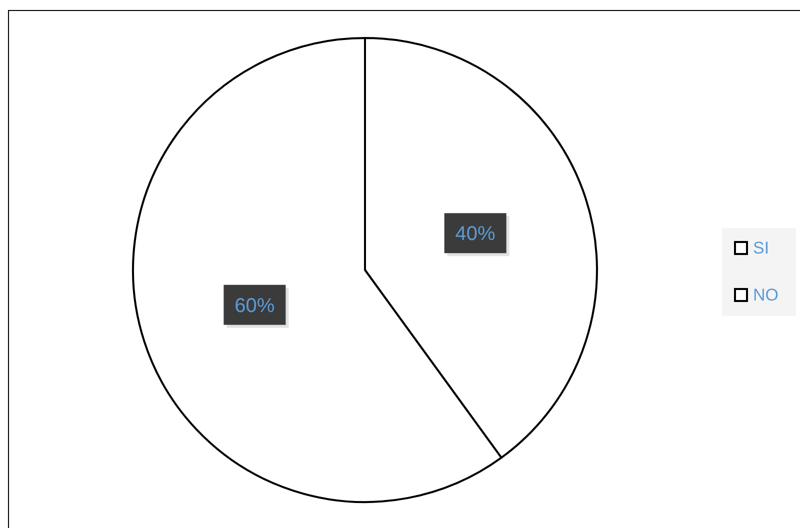  Describe the element at coordinates (254, 305) in the screenshot. I see `data-label: 60%` at that location.